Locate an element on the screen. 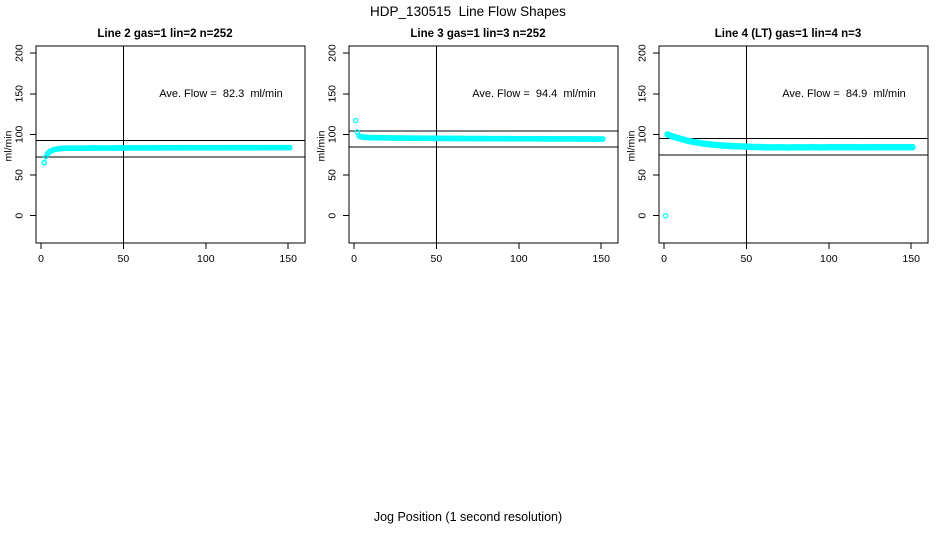 The image size is (936, 540). panel-1-ave-flow-annotation: Ave. Flow = 82.3 ml/min is located at coordinates (221, 94).